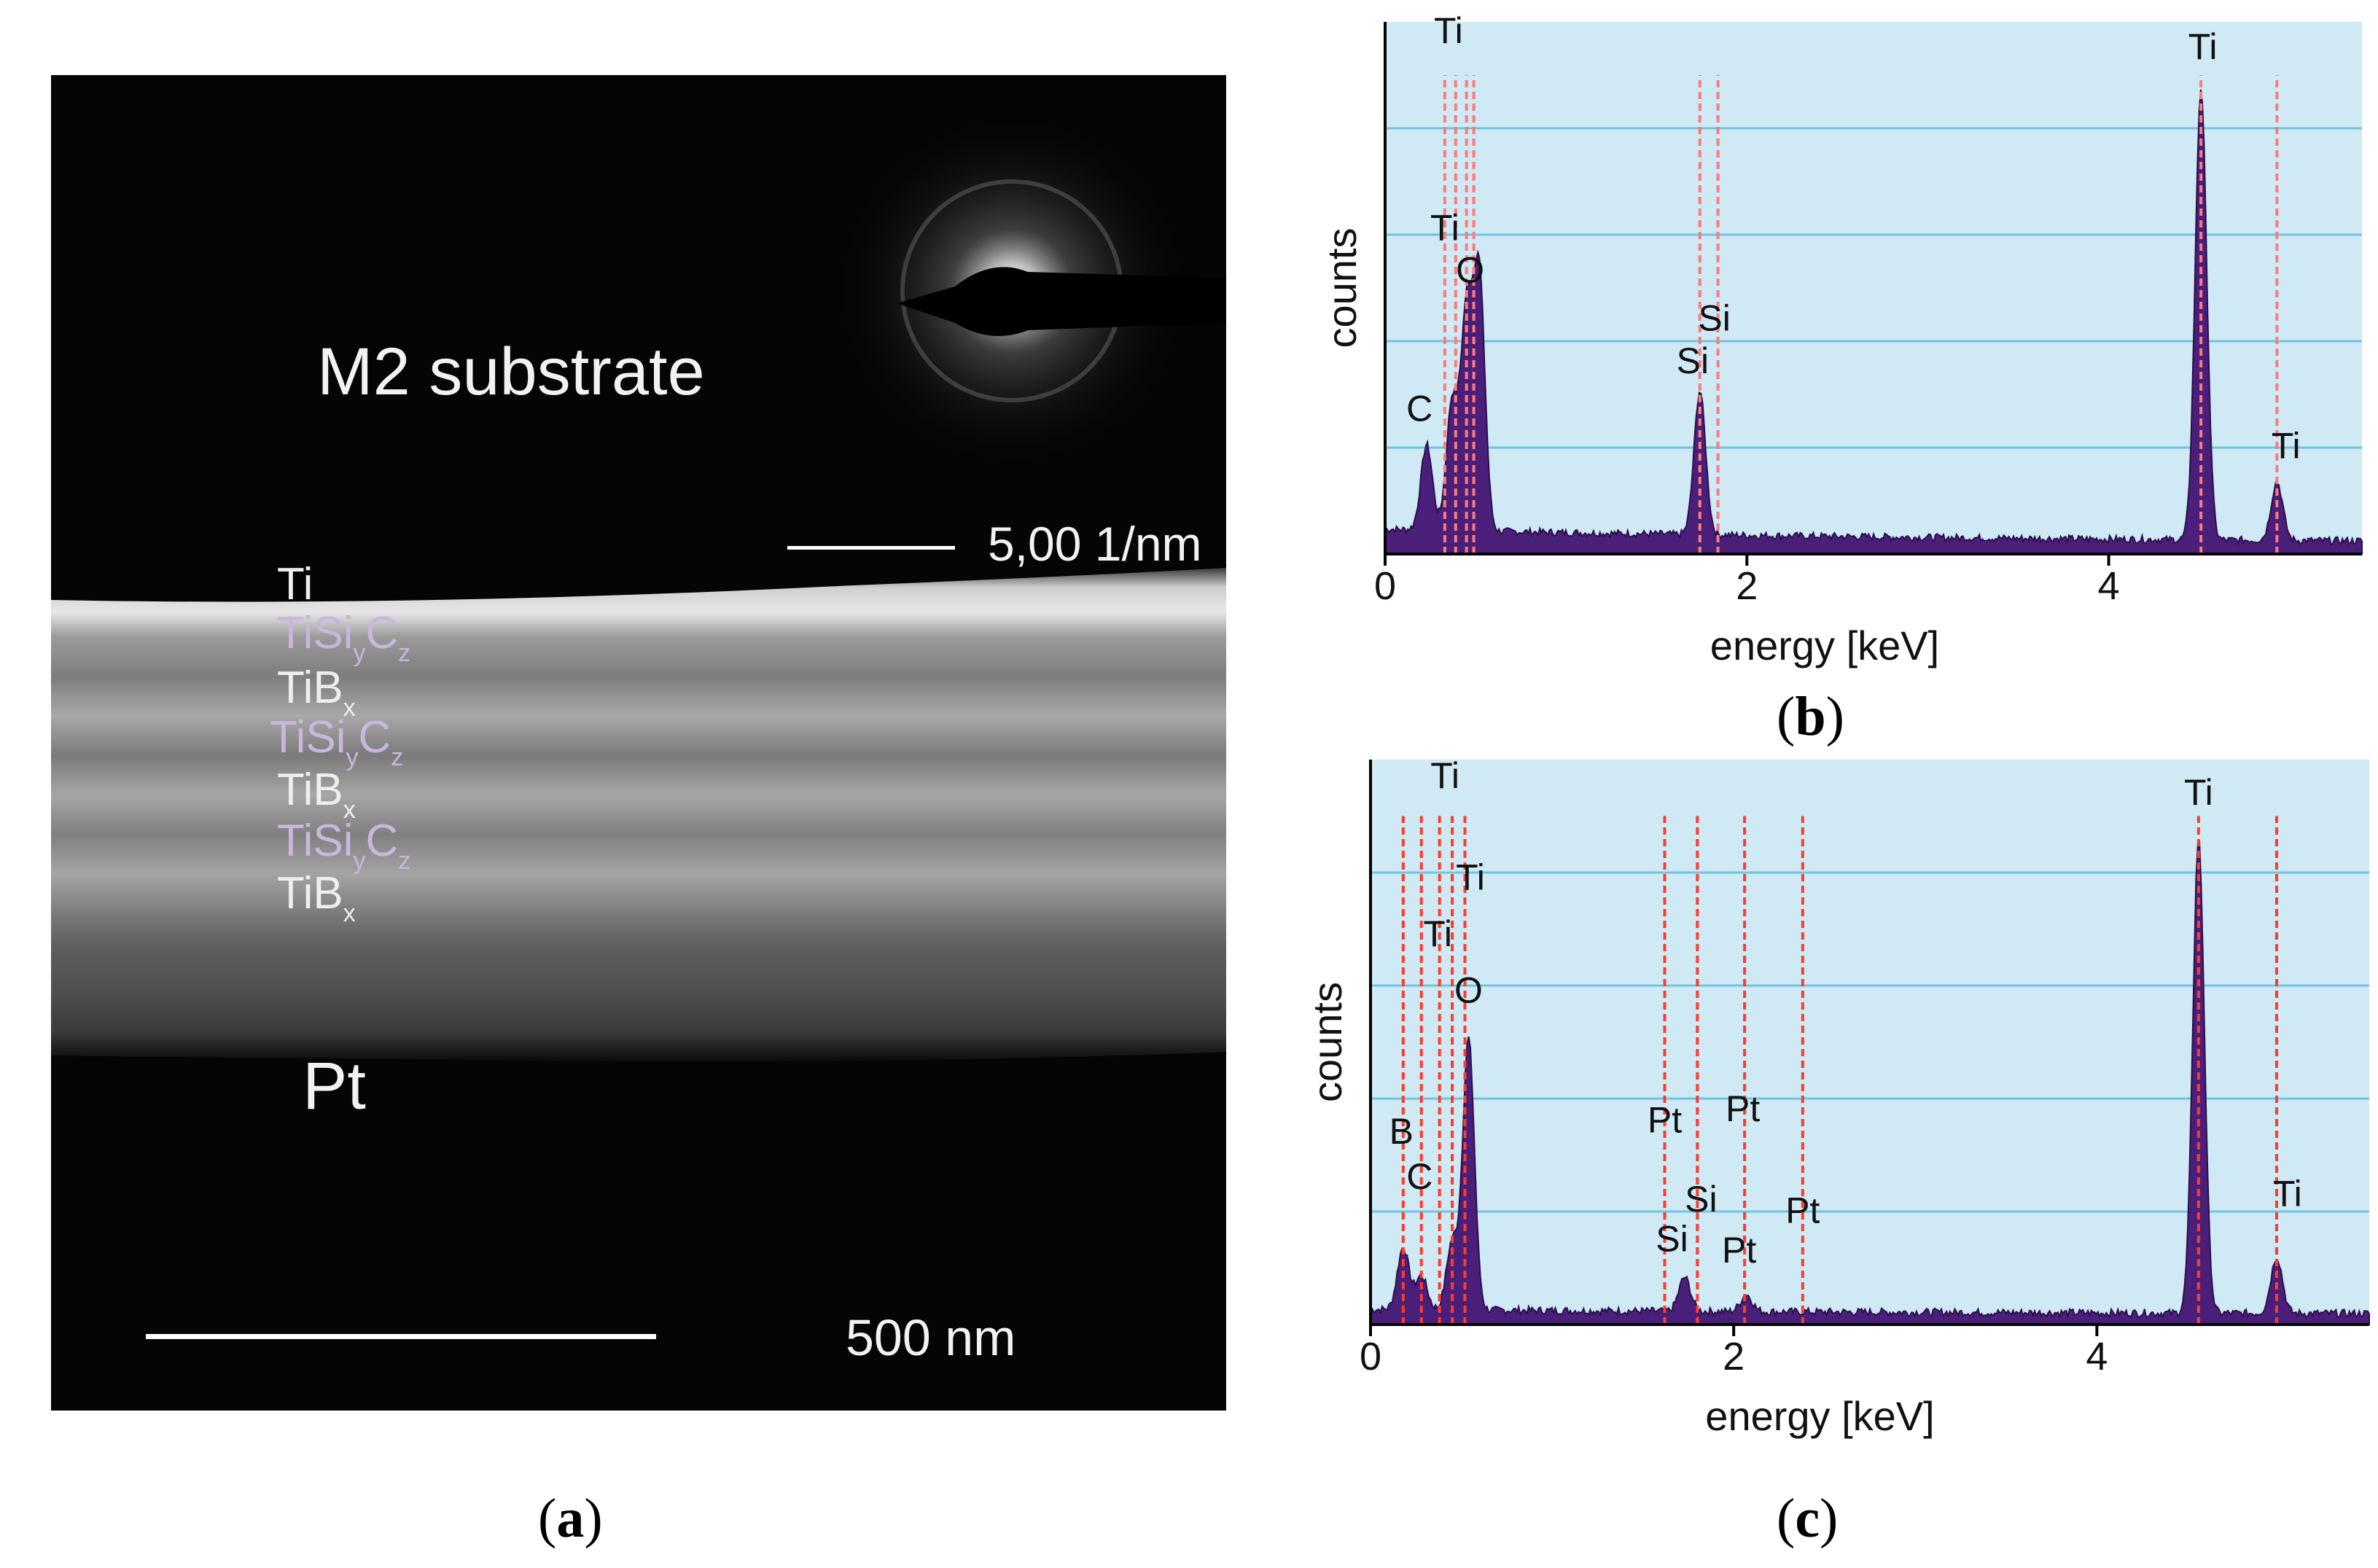  I want to click on panel-b-label: (b), so click(1811, 717).